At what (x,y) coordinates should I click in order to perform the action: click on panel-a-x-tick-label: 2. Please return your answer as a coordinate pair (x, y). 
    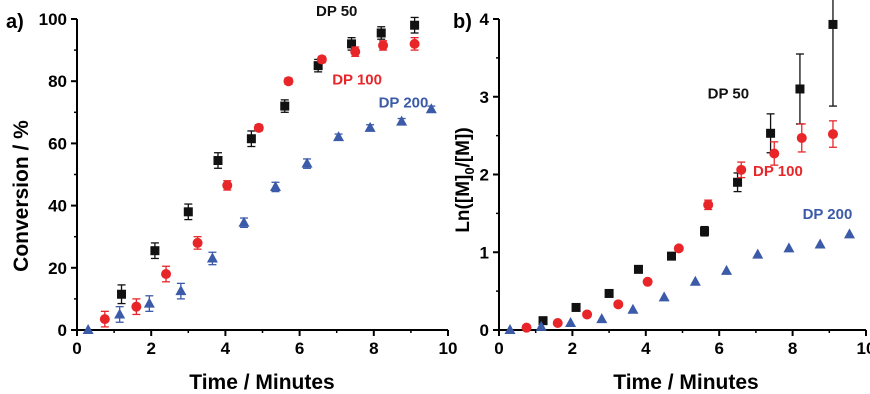
    Looking at the image, I should click on (150, 348).